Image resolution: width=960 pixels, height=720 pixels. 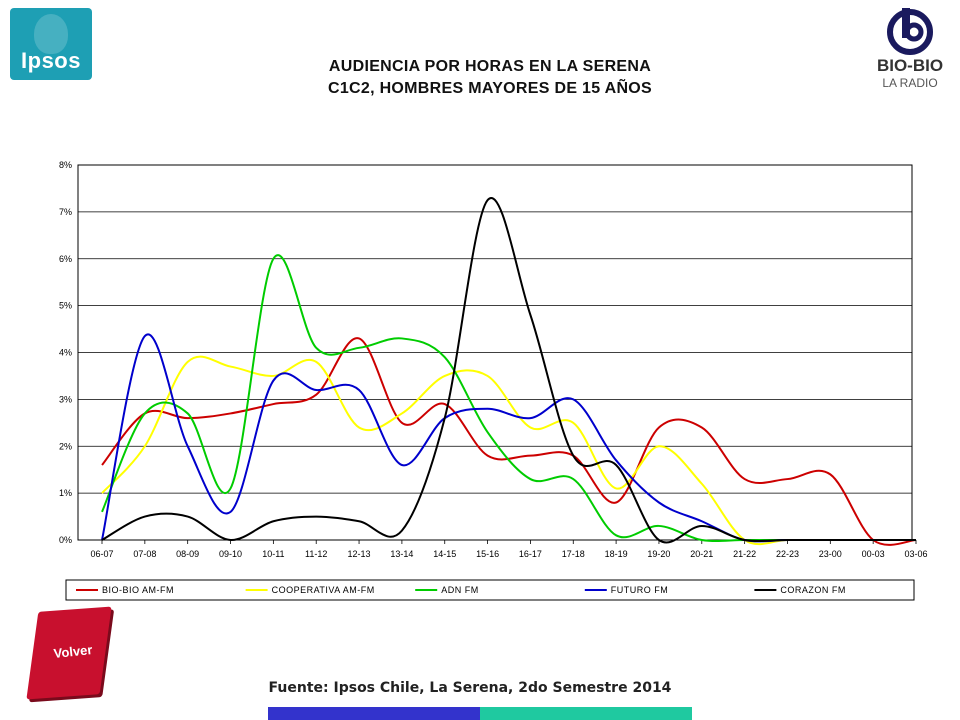 I want to click on x-tick-label: 22-23, so click(x=787, y=554).